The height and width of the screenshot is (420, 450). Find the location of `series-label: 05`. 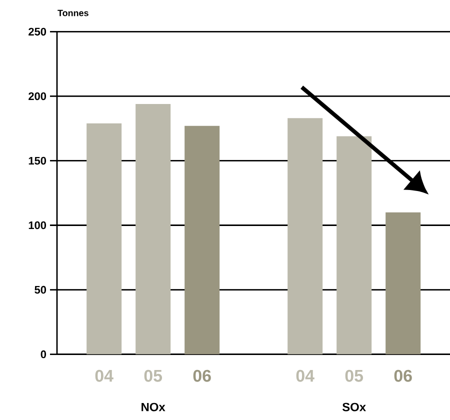

series-label: 05 is located at coordinates (153, 376).